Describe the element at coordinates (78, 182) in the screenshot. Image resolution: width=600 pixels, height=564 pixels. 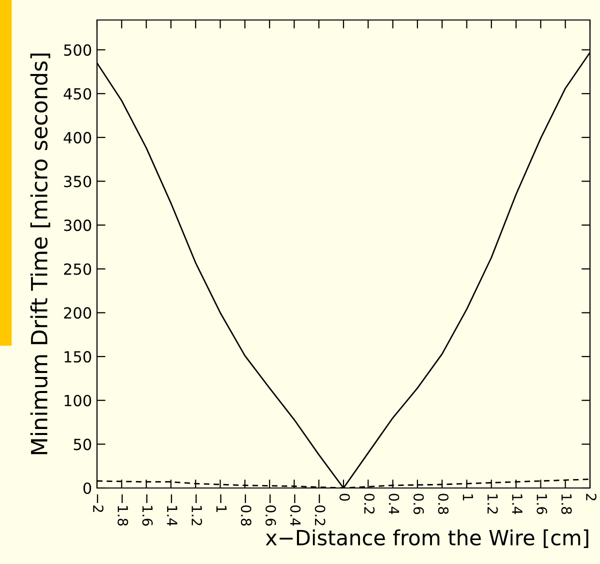
I see `y-tick-label: 350` at that location.